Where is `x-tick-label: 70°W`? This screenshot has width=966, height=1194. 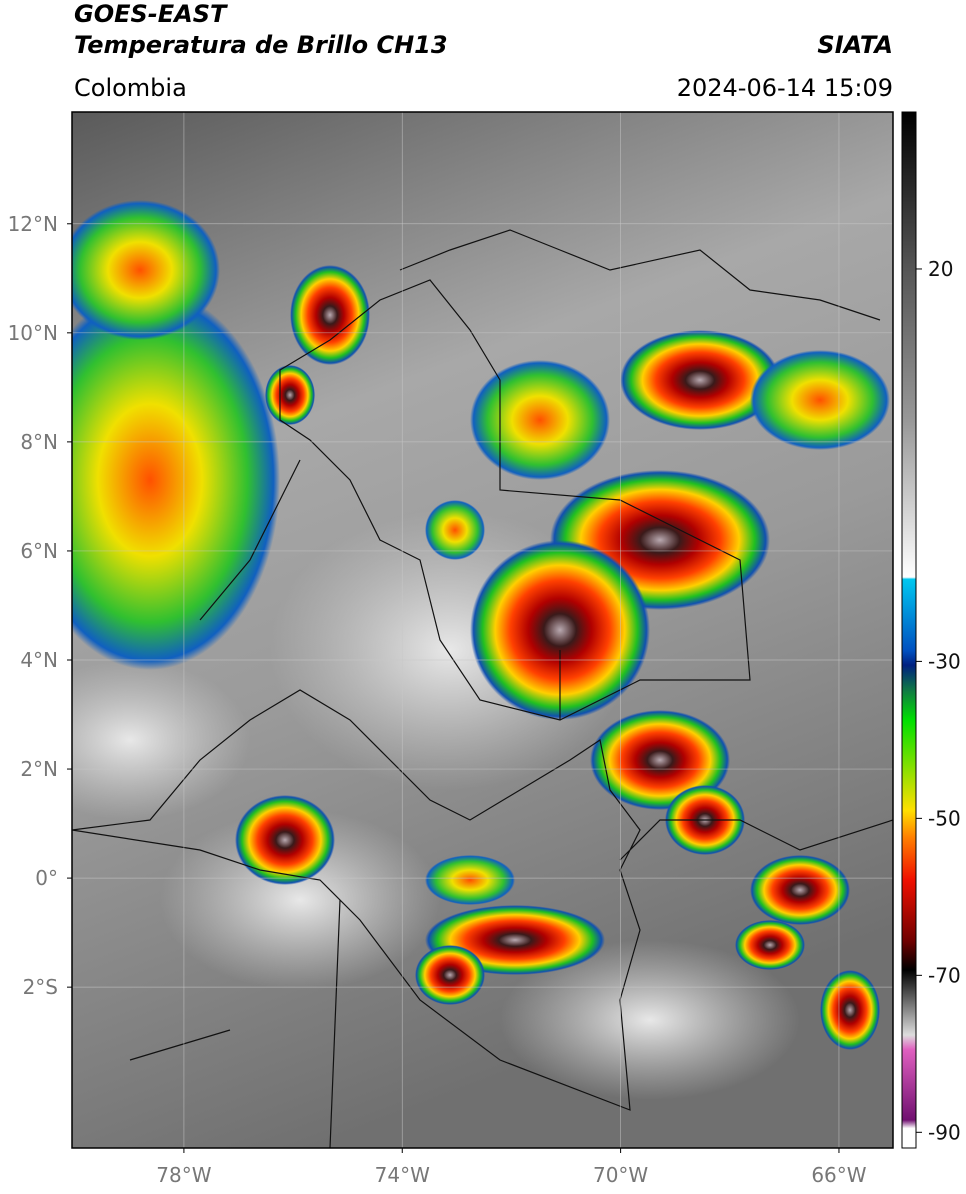
x-tick-label: 70°W is located at coordinates (620, 1175).